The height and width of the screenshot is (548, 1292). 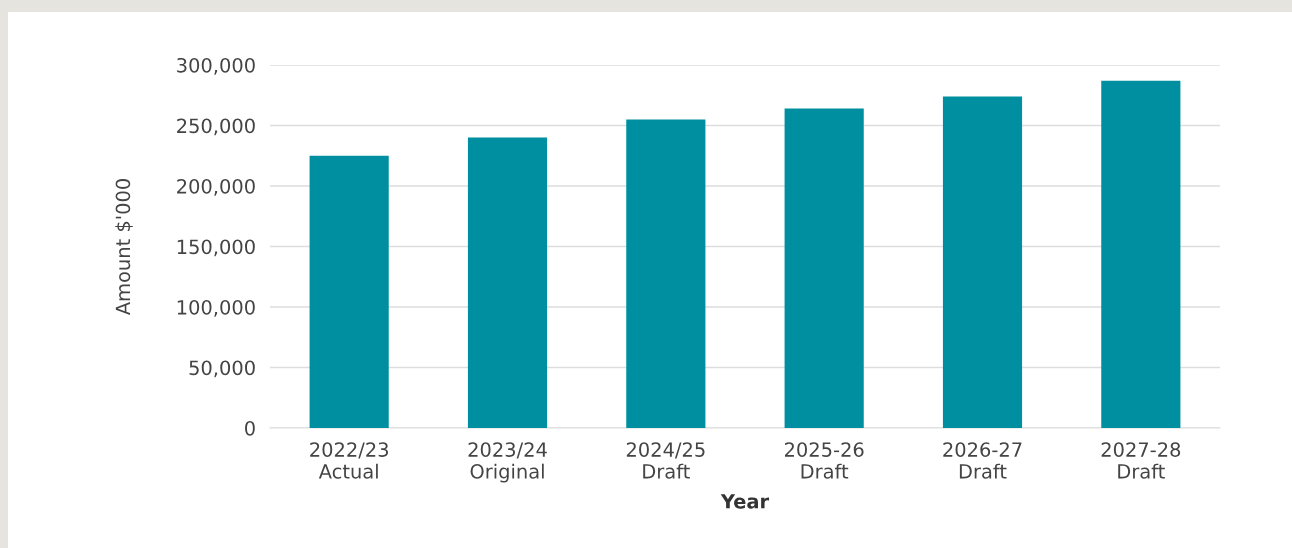 I want to click on x-tick-label: 2023/24 Original, so click(x=507, y=462).